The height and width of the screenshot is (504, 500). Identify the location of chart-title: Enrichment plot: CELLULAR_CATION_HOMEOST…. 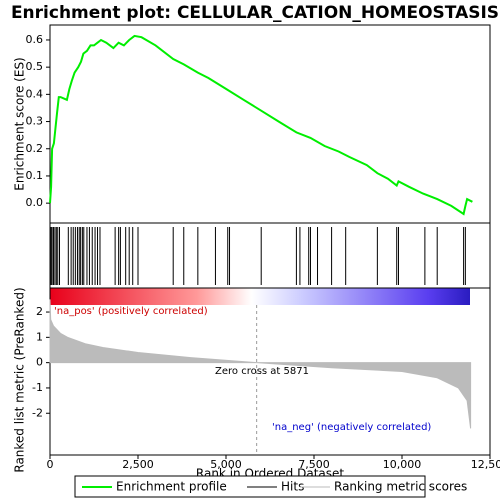
(255, 13).